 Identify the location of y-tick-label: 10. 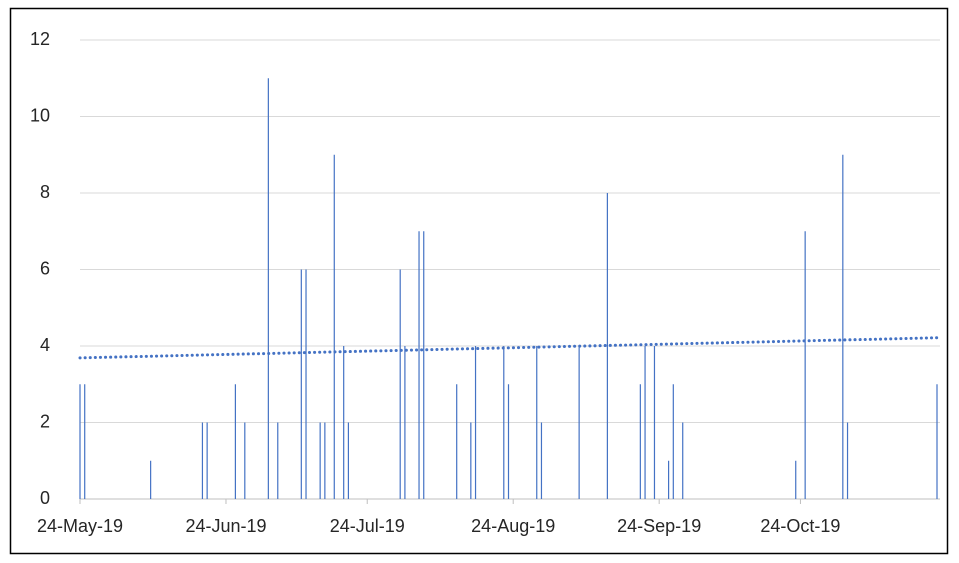
(40, 115).